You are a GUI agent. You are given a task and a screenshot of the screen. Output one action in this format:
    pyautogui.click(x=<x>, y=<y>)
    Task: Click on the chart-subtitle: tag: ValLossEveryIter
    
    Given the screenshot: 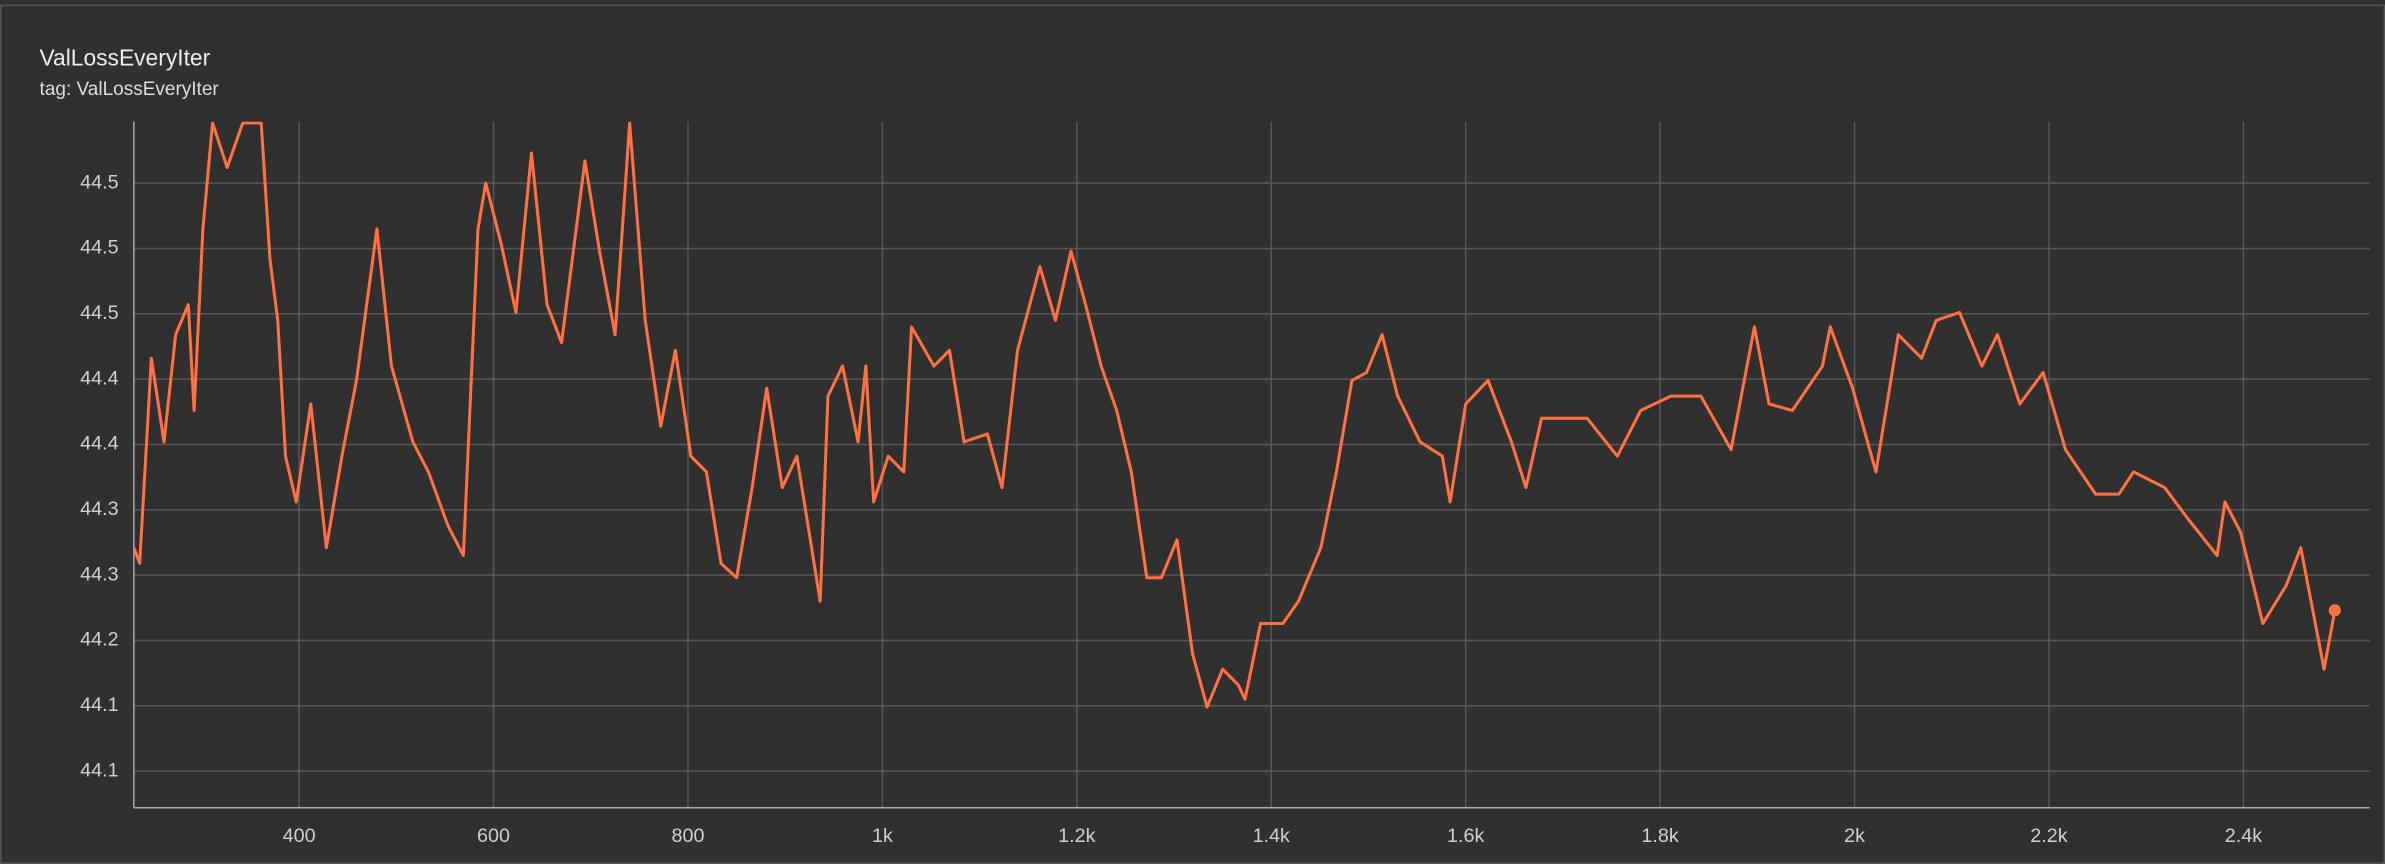 What is the action you would take?
    pyautogui.click(x=130, y=89)
    